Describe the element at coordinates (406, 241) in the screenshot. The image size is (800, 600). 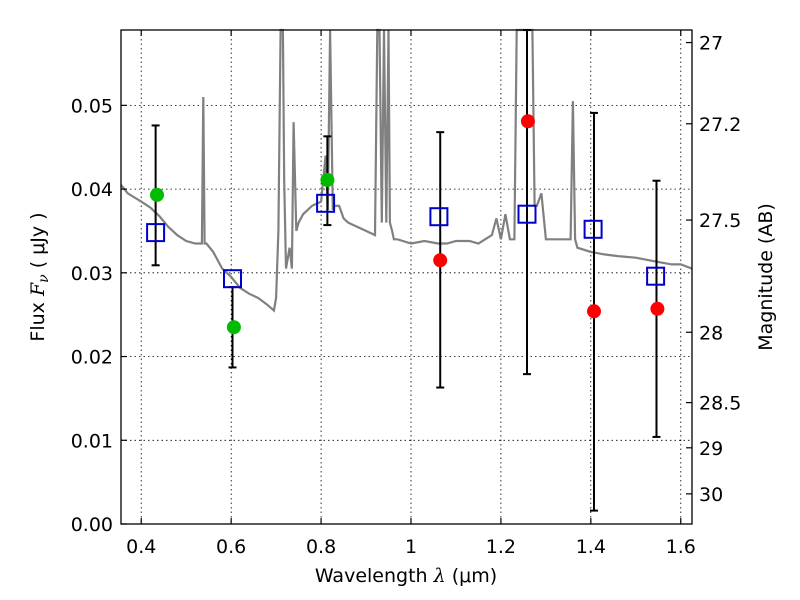
I see `model-flux-markers` at that location.